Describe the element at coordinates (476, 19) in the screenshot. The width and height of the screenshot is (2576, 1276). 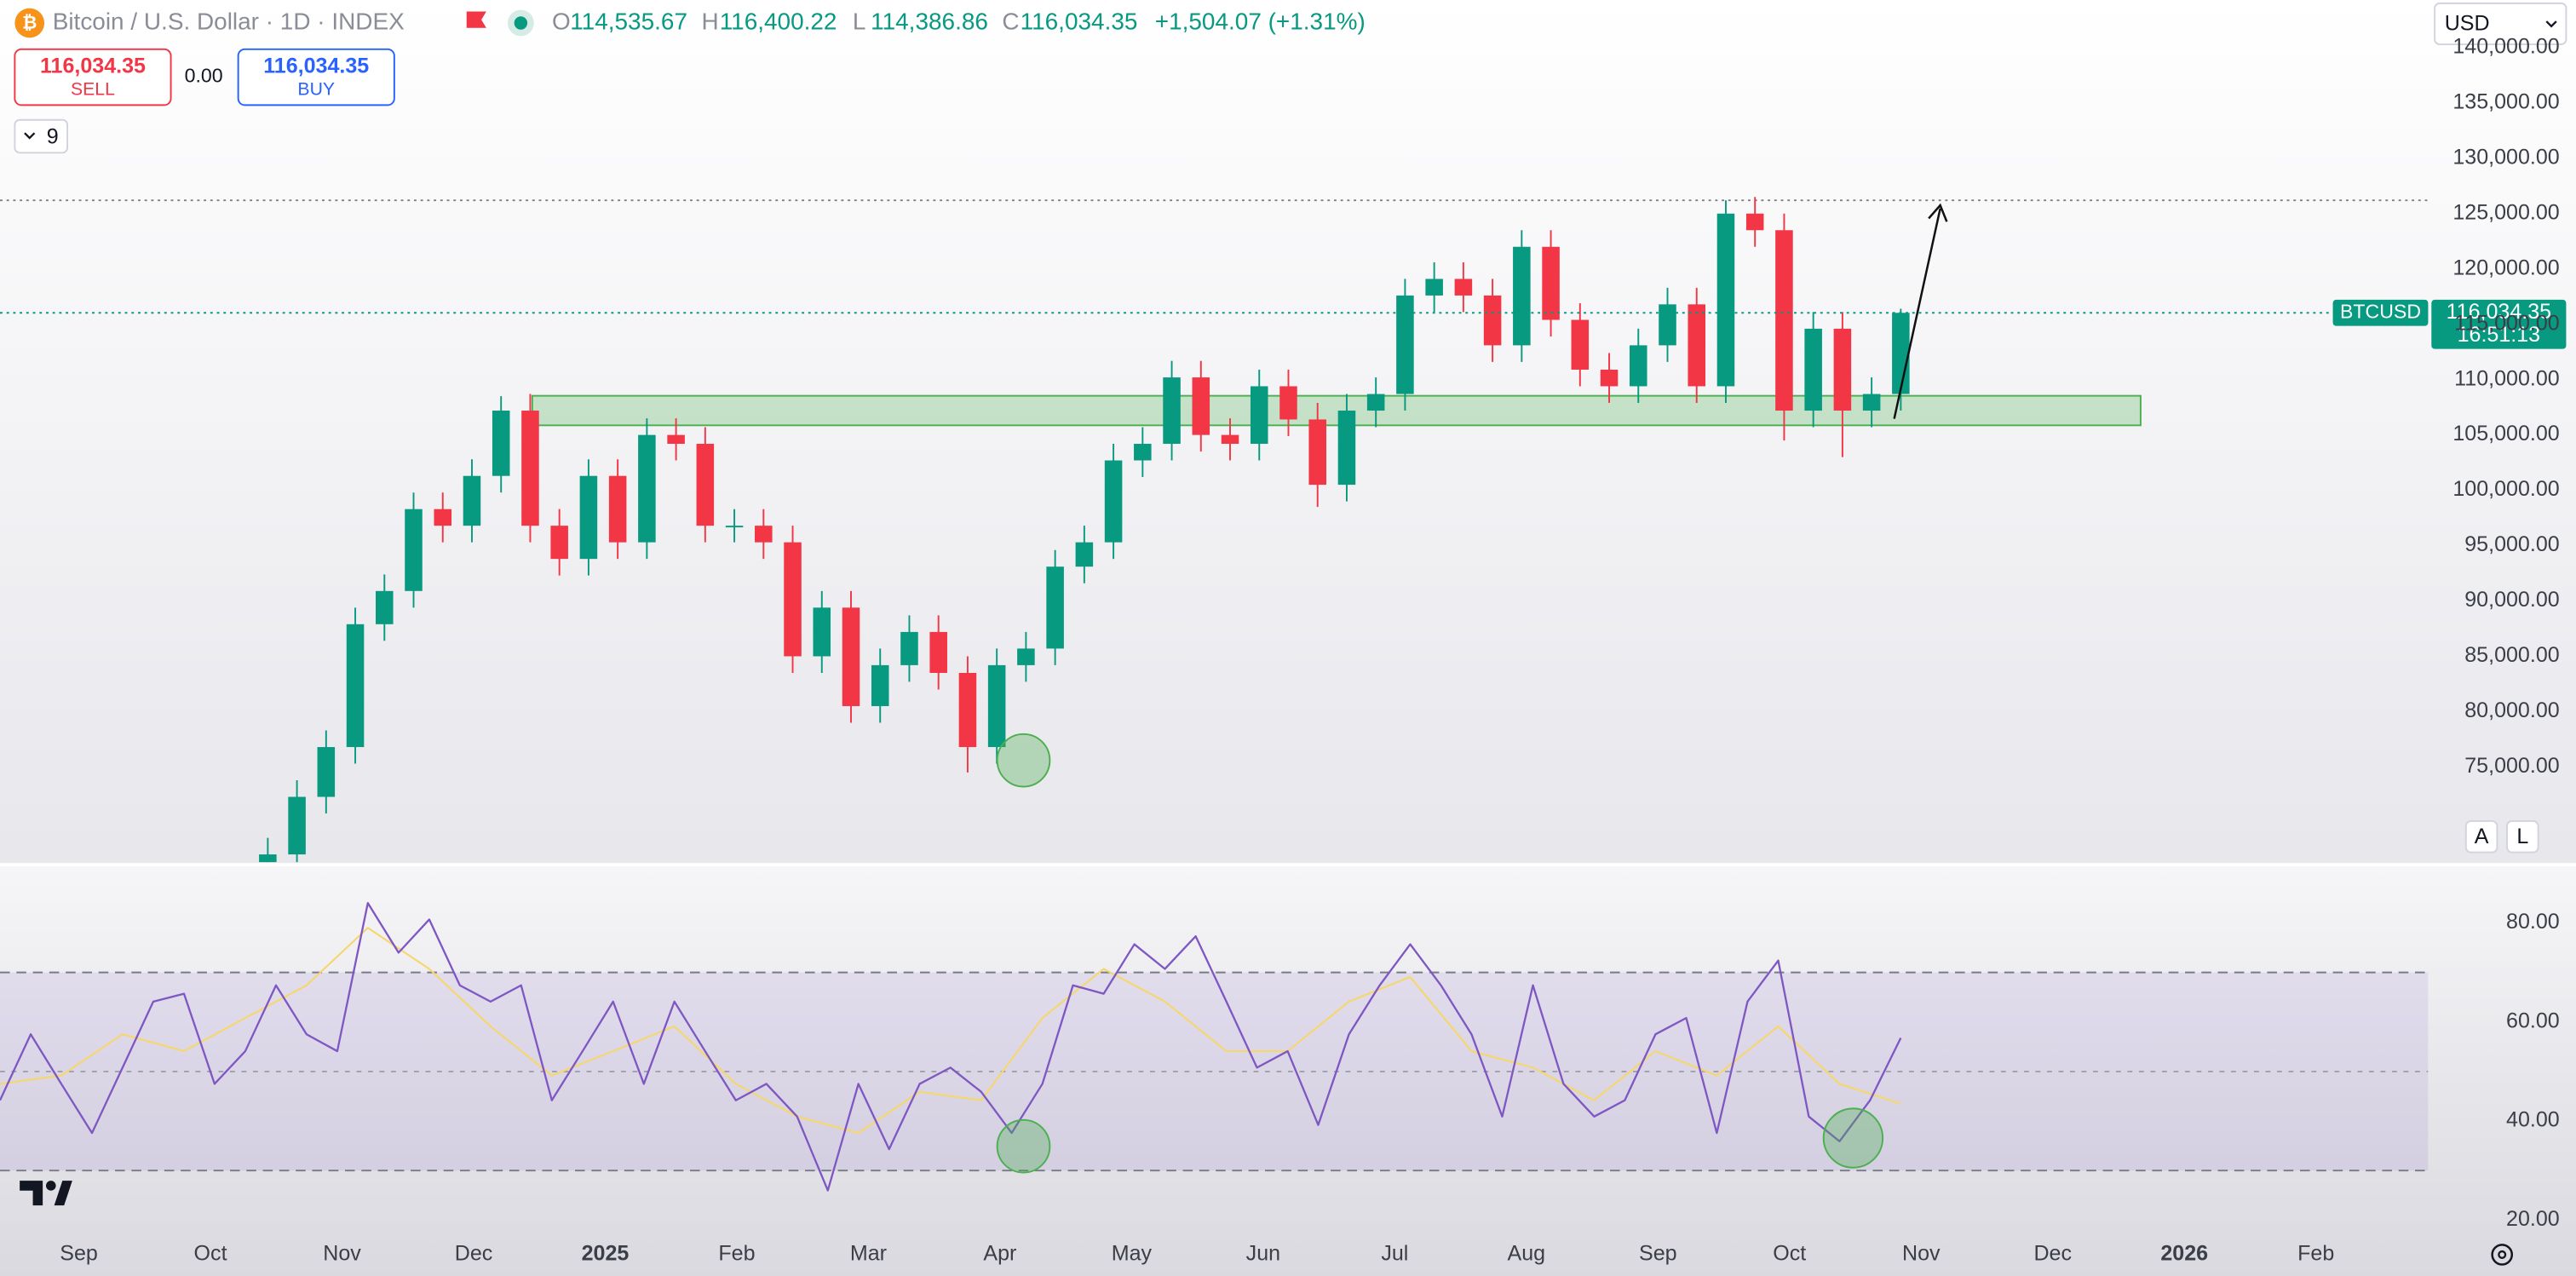
I see `flag-icon` at that location.